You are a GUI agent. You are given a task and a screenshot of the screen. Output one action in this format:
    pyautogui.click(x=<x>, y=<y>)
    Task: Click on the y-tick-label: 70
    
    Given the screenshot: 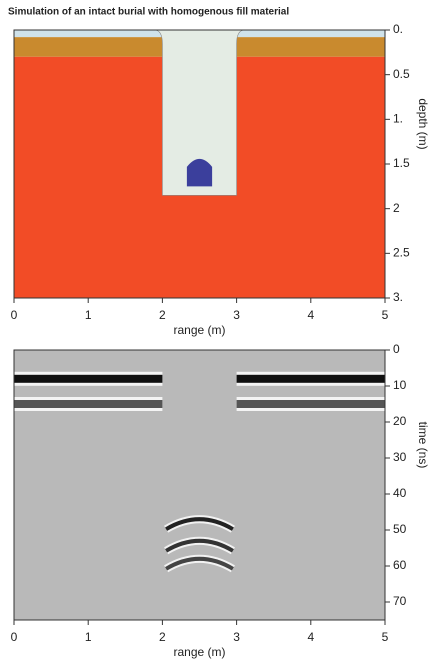 What is the action you would take?
    pyautogui.click(x=400, y=601)
    